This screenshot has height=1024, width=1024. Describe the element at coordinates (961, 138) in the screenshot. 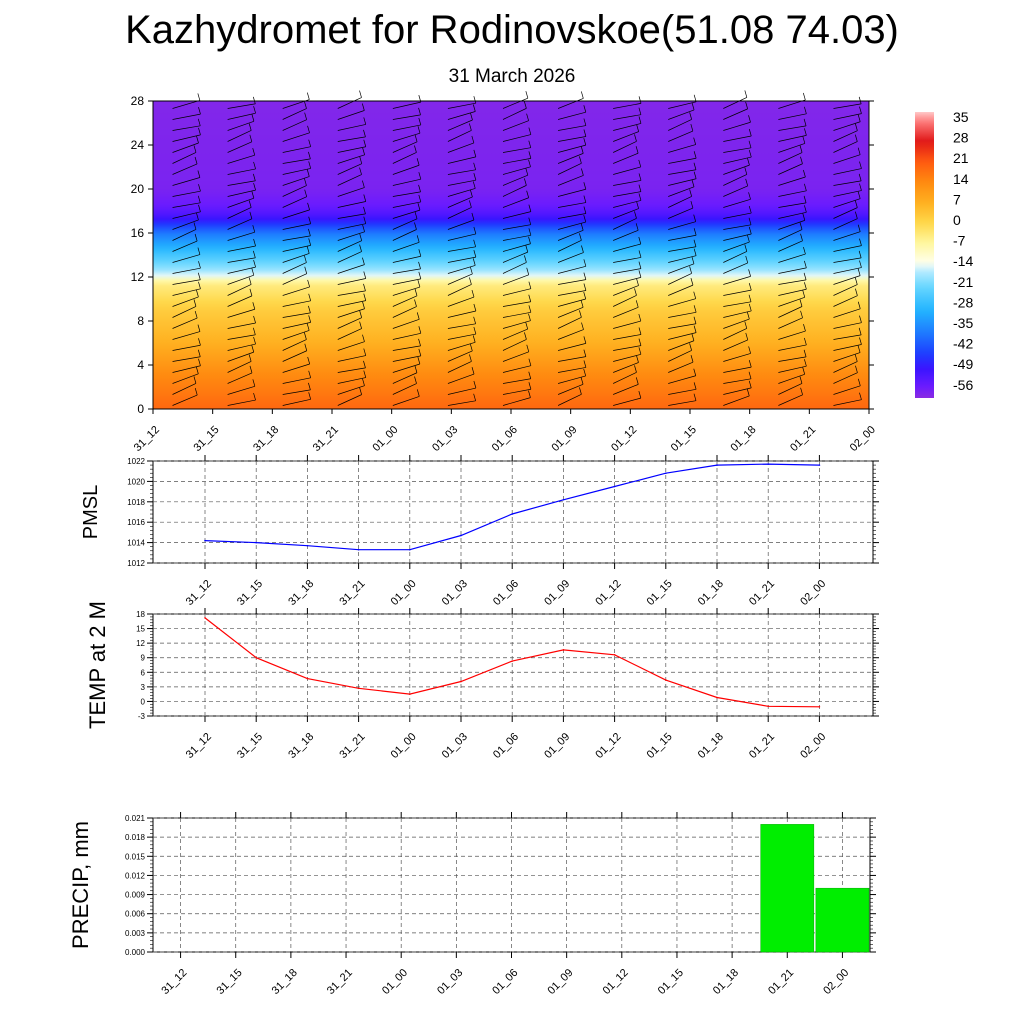

I see `colorbar-label: 28` at that location.